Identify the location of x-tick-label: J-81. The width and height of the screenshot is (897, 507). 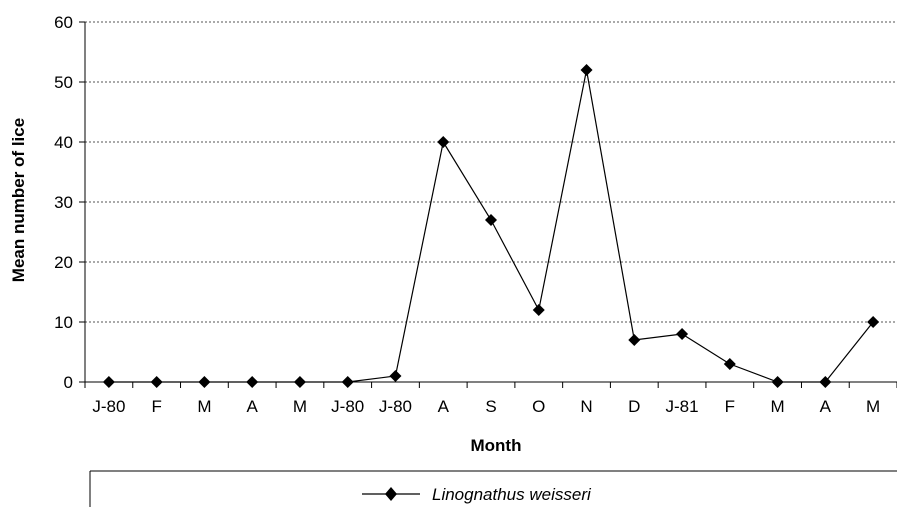
(682, 406).